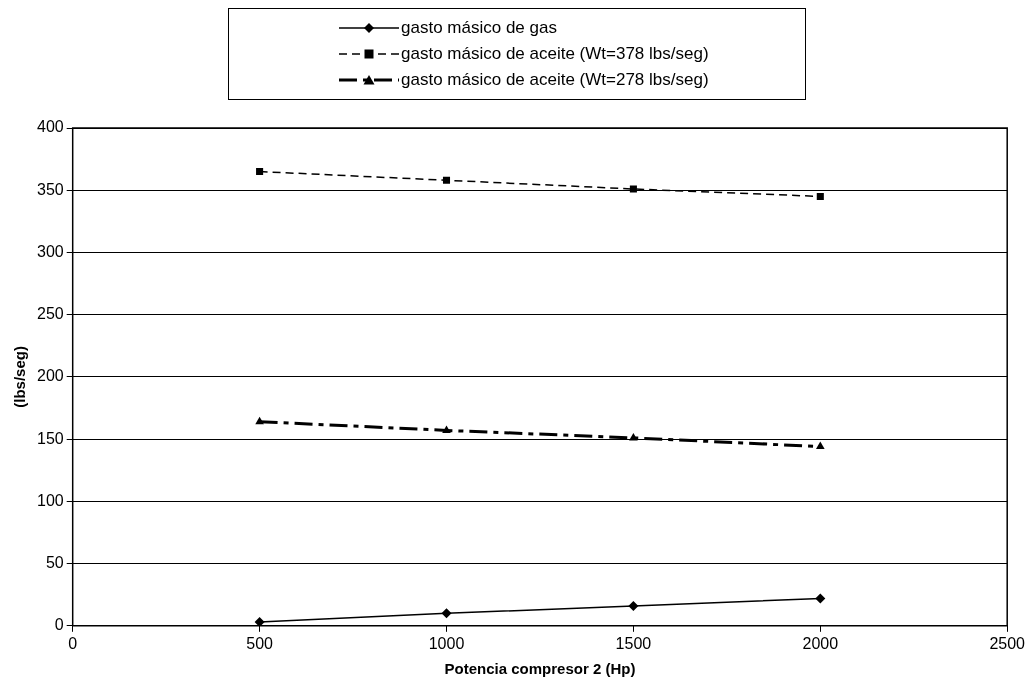 This screenshot has width=1036, height=690. Describe the element at coordinates (50, 127) in the screenshot. I see `y-tick-label: 400` at that location.